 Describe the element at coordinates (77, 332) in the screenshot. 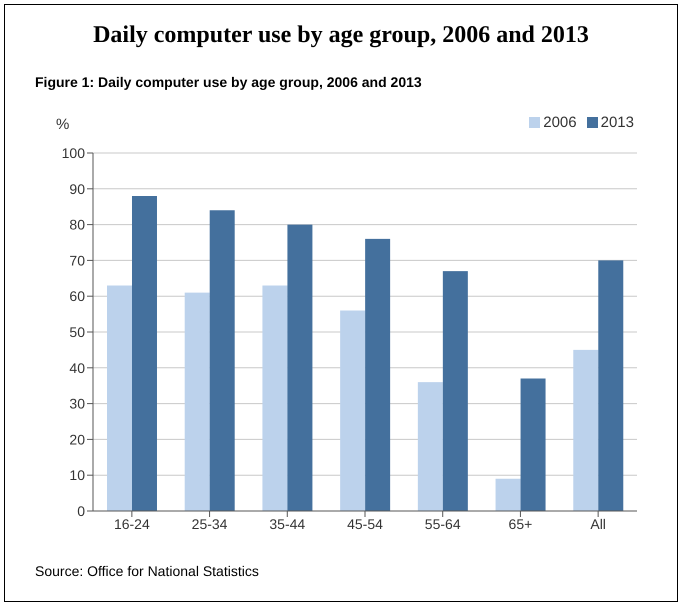

I see `y-tick-label: 50` at that location.